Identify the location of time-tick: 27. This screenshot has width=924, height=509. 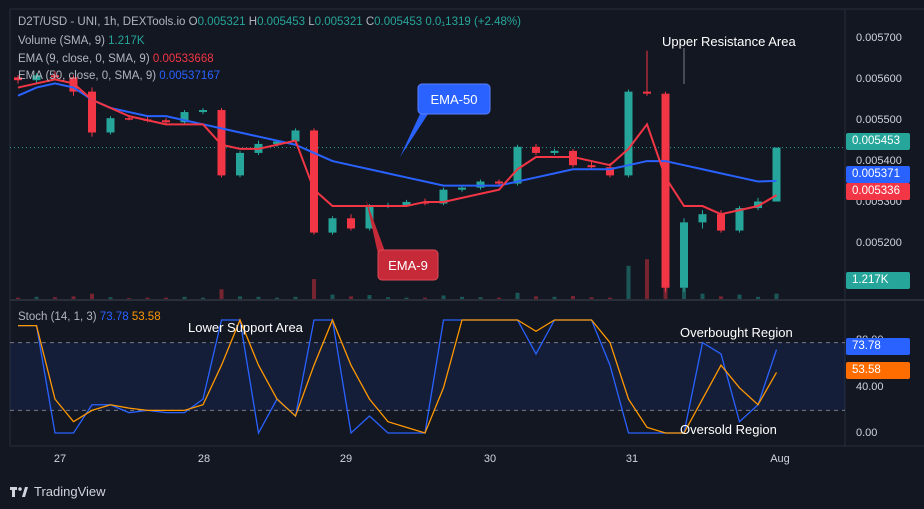
(60, 459).